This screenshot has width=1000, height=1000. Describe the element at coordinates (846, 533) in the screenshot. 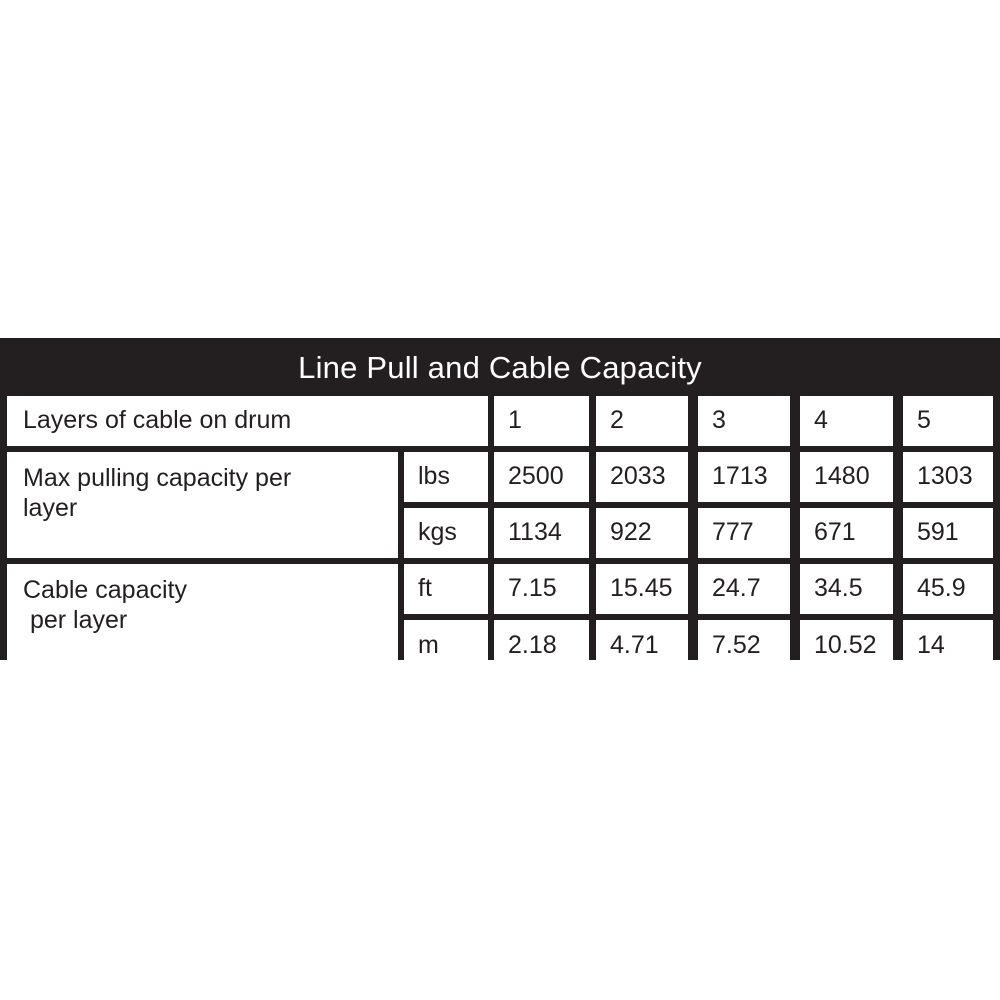

I see `max-pull-kgs-value-cell: 671` at that location.